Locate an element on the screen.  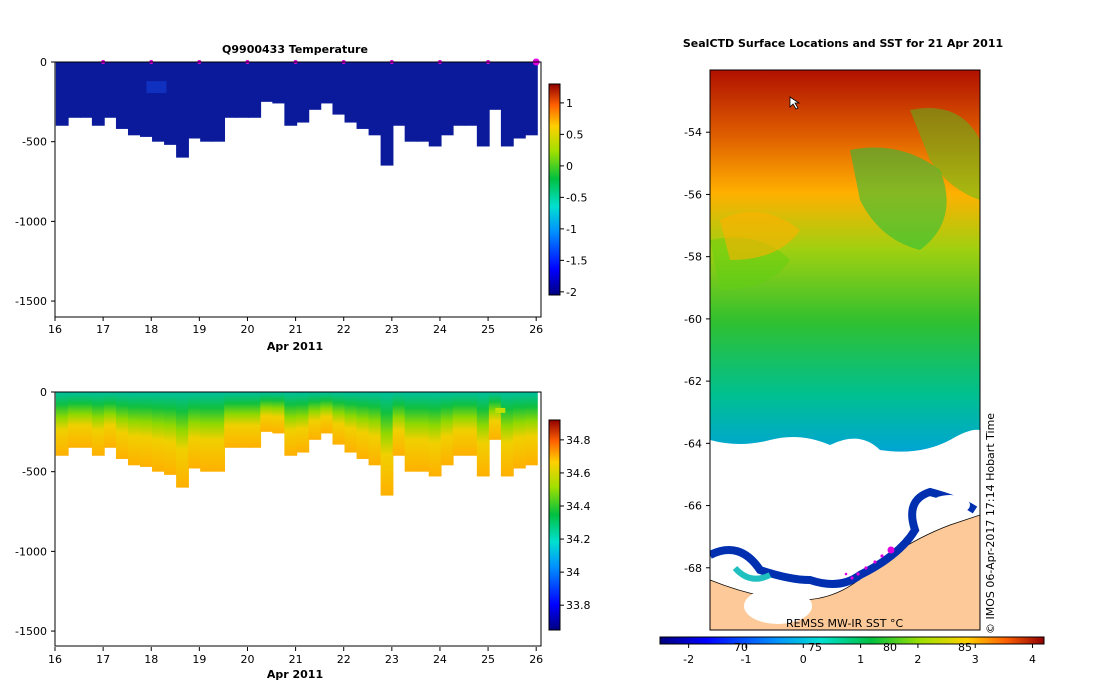
salinity-colorbar is located at coordinates (554, 525).